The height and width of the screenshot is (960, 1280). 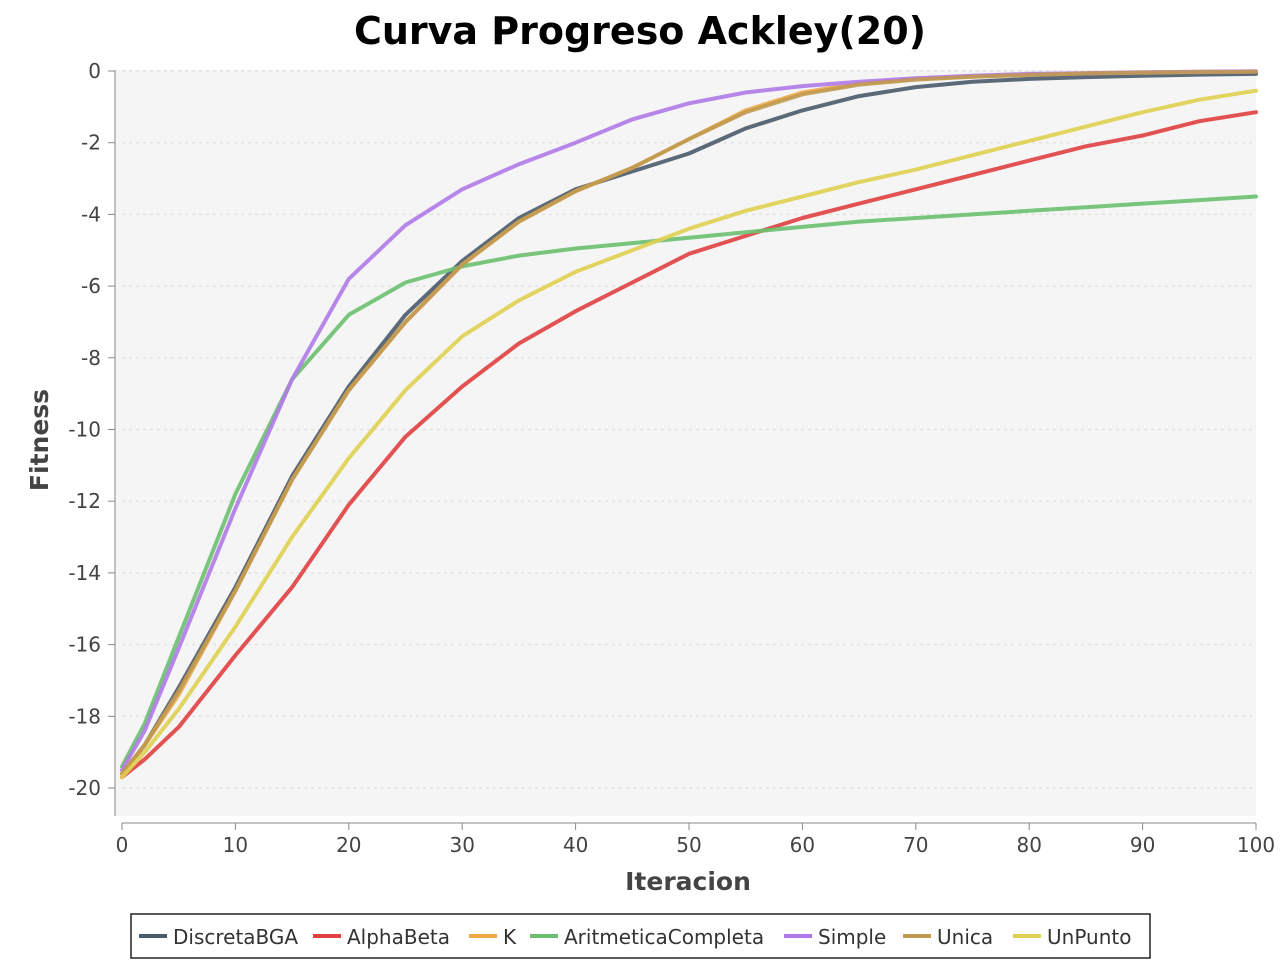 I want to click on y-tick-label: -20, so click(x=84, y=788).